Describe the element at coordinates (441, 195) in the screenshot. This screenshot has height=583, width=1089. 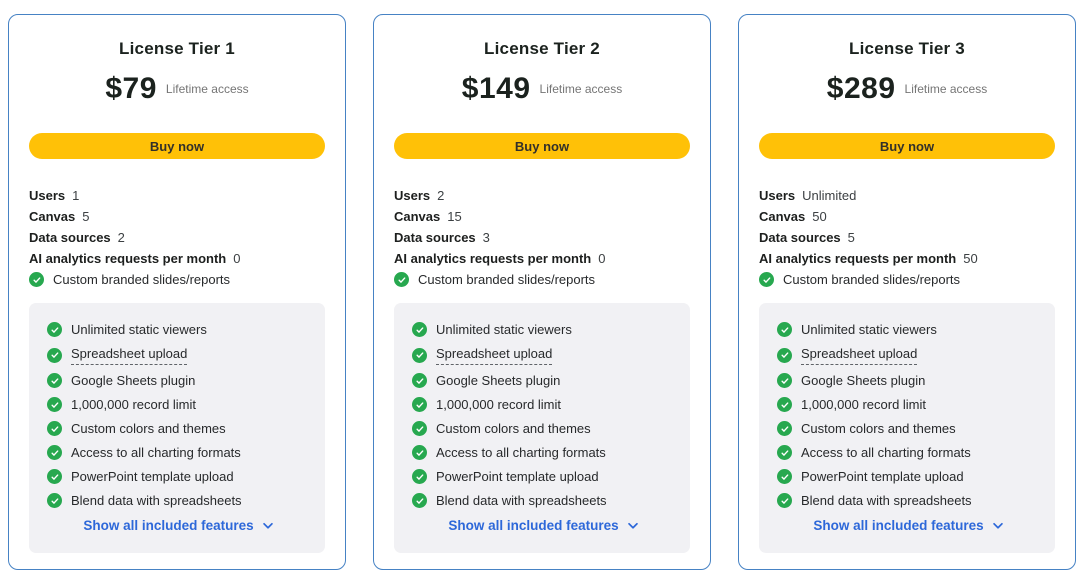
I see `stat-value-users: 2` at that location.